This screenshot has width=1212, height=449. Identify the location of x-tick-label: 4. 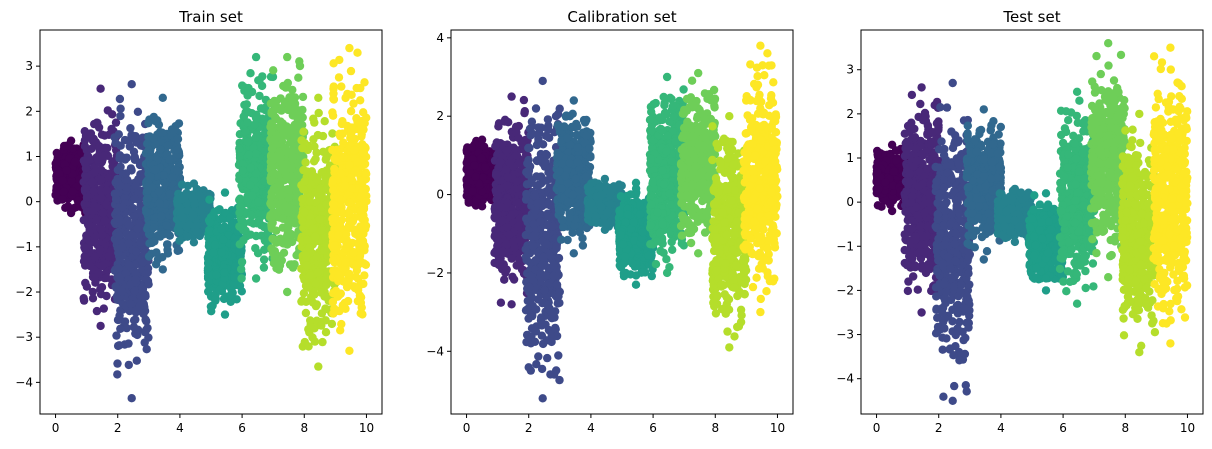
(180, 428).